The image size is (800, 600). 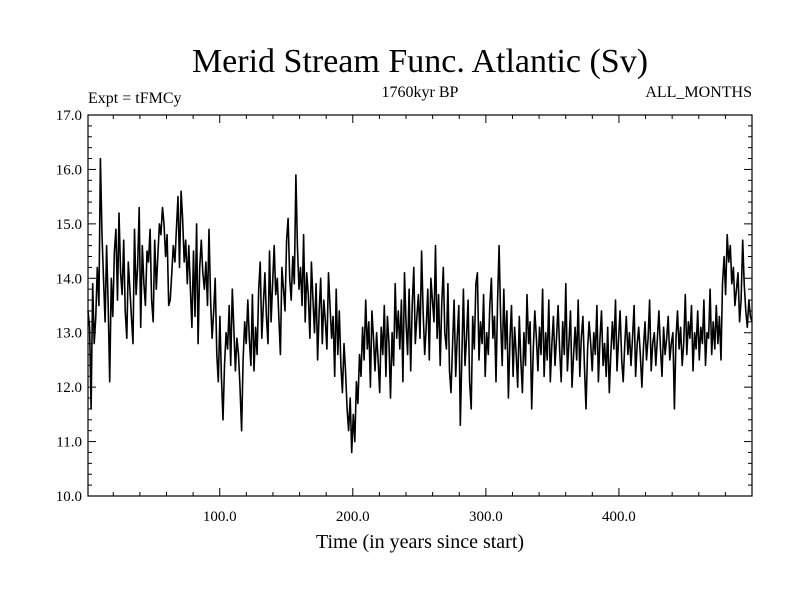 What do you see at coordinates (69, 334) in the screenshot?
I see `y-tick-label: 13.0` at bounding box center [69, 334].